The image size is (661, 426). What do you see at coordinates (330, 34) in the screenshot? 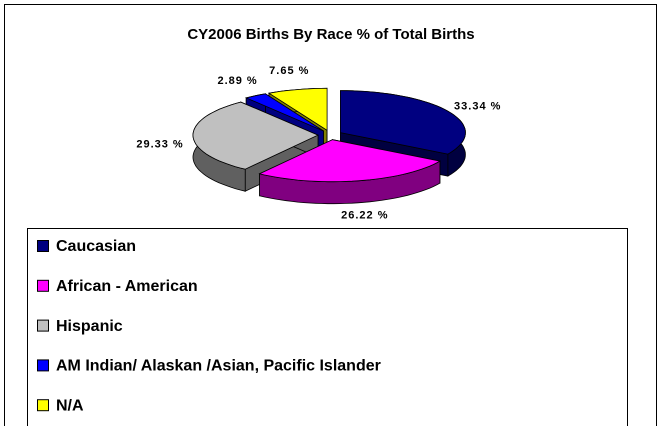
I see `chart-title: CY2006 Births By Race % of Total Births` at bounding box center [330, 34].